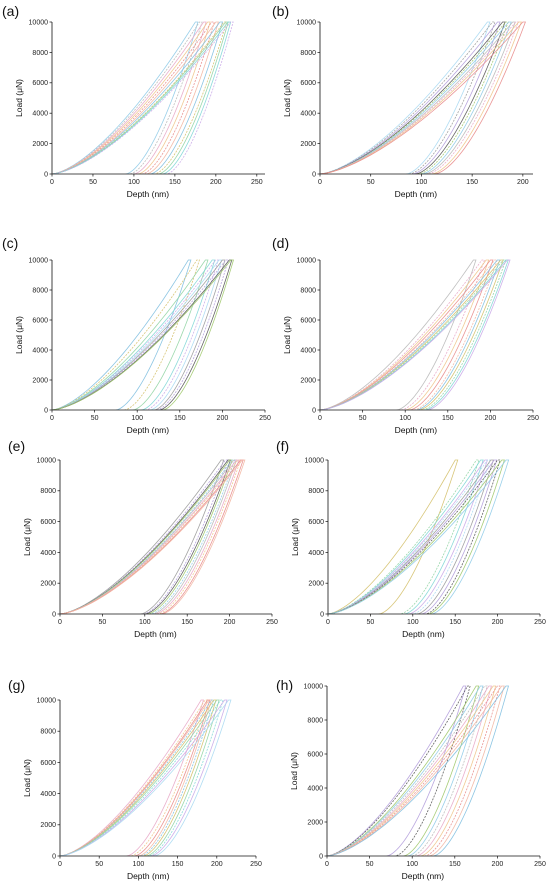 The width and height of the screenshot is (550, 884). What do you see at coordinates (282, 446) in the screenshot?
I see `panel-letter: (f)` at bounding box center [282, 446].